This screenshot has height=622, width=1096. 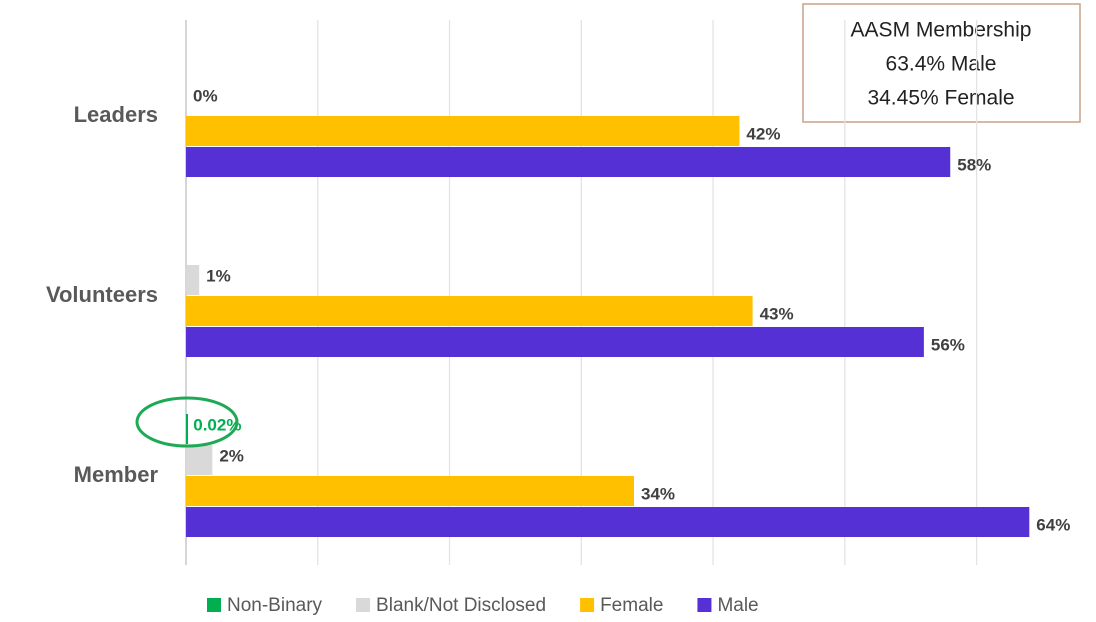 I want to click on legend-label: Male, so click(x=737, y=605).